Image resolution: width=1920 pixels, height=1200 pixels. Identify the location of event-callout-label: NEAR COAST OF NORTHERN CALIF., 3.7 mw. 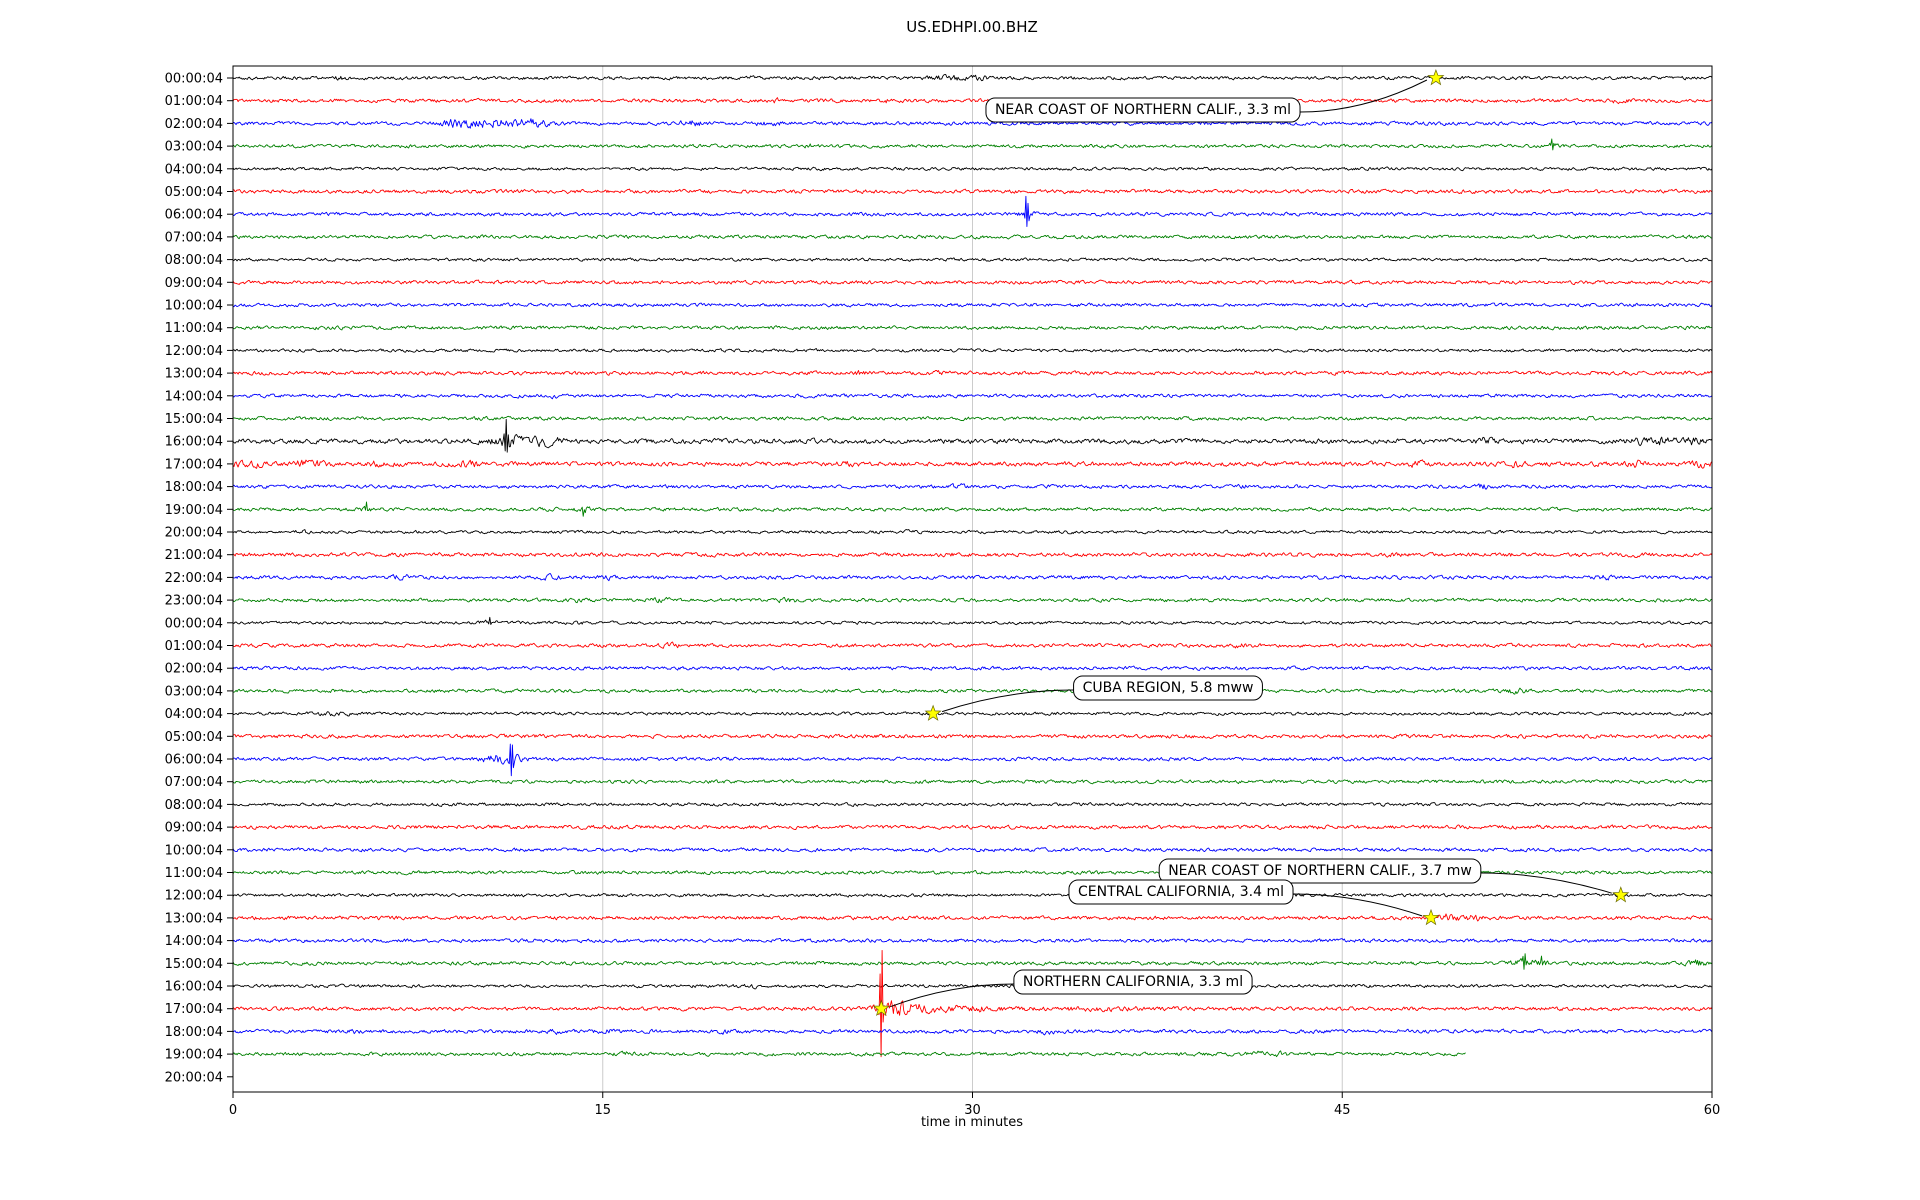
(1320, 871).